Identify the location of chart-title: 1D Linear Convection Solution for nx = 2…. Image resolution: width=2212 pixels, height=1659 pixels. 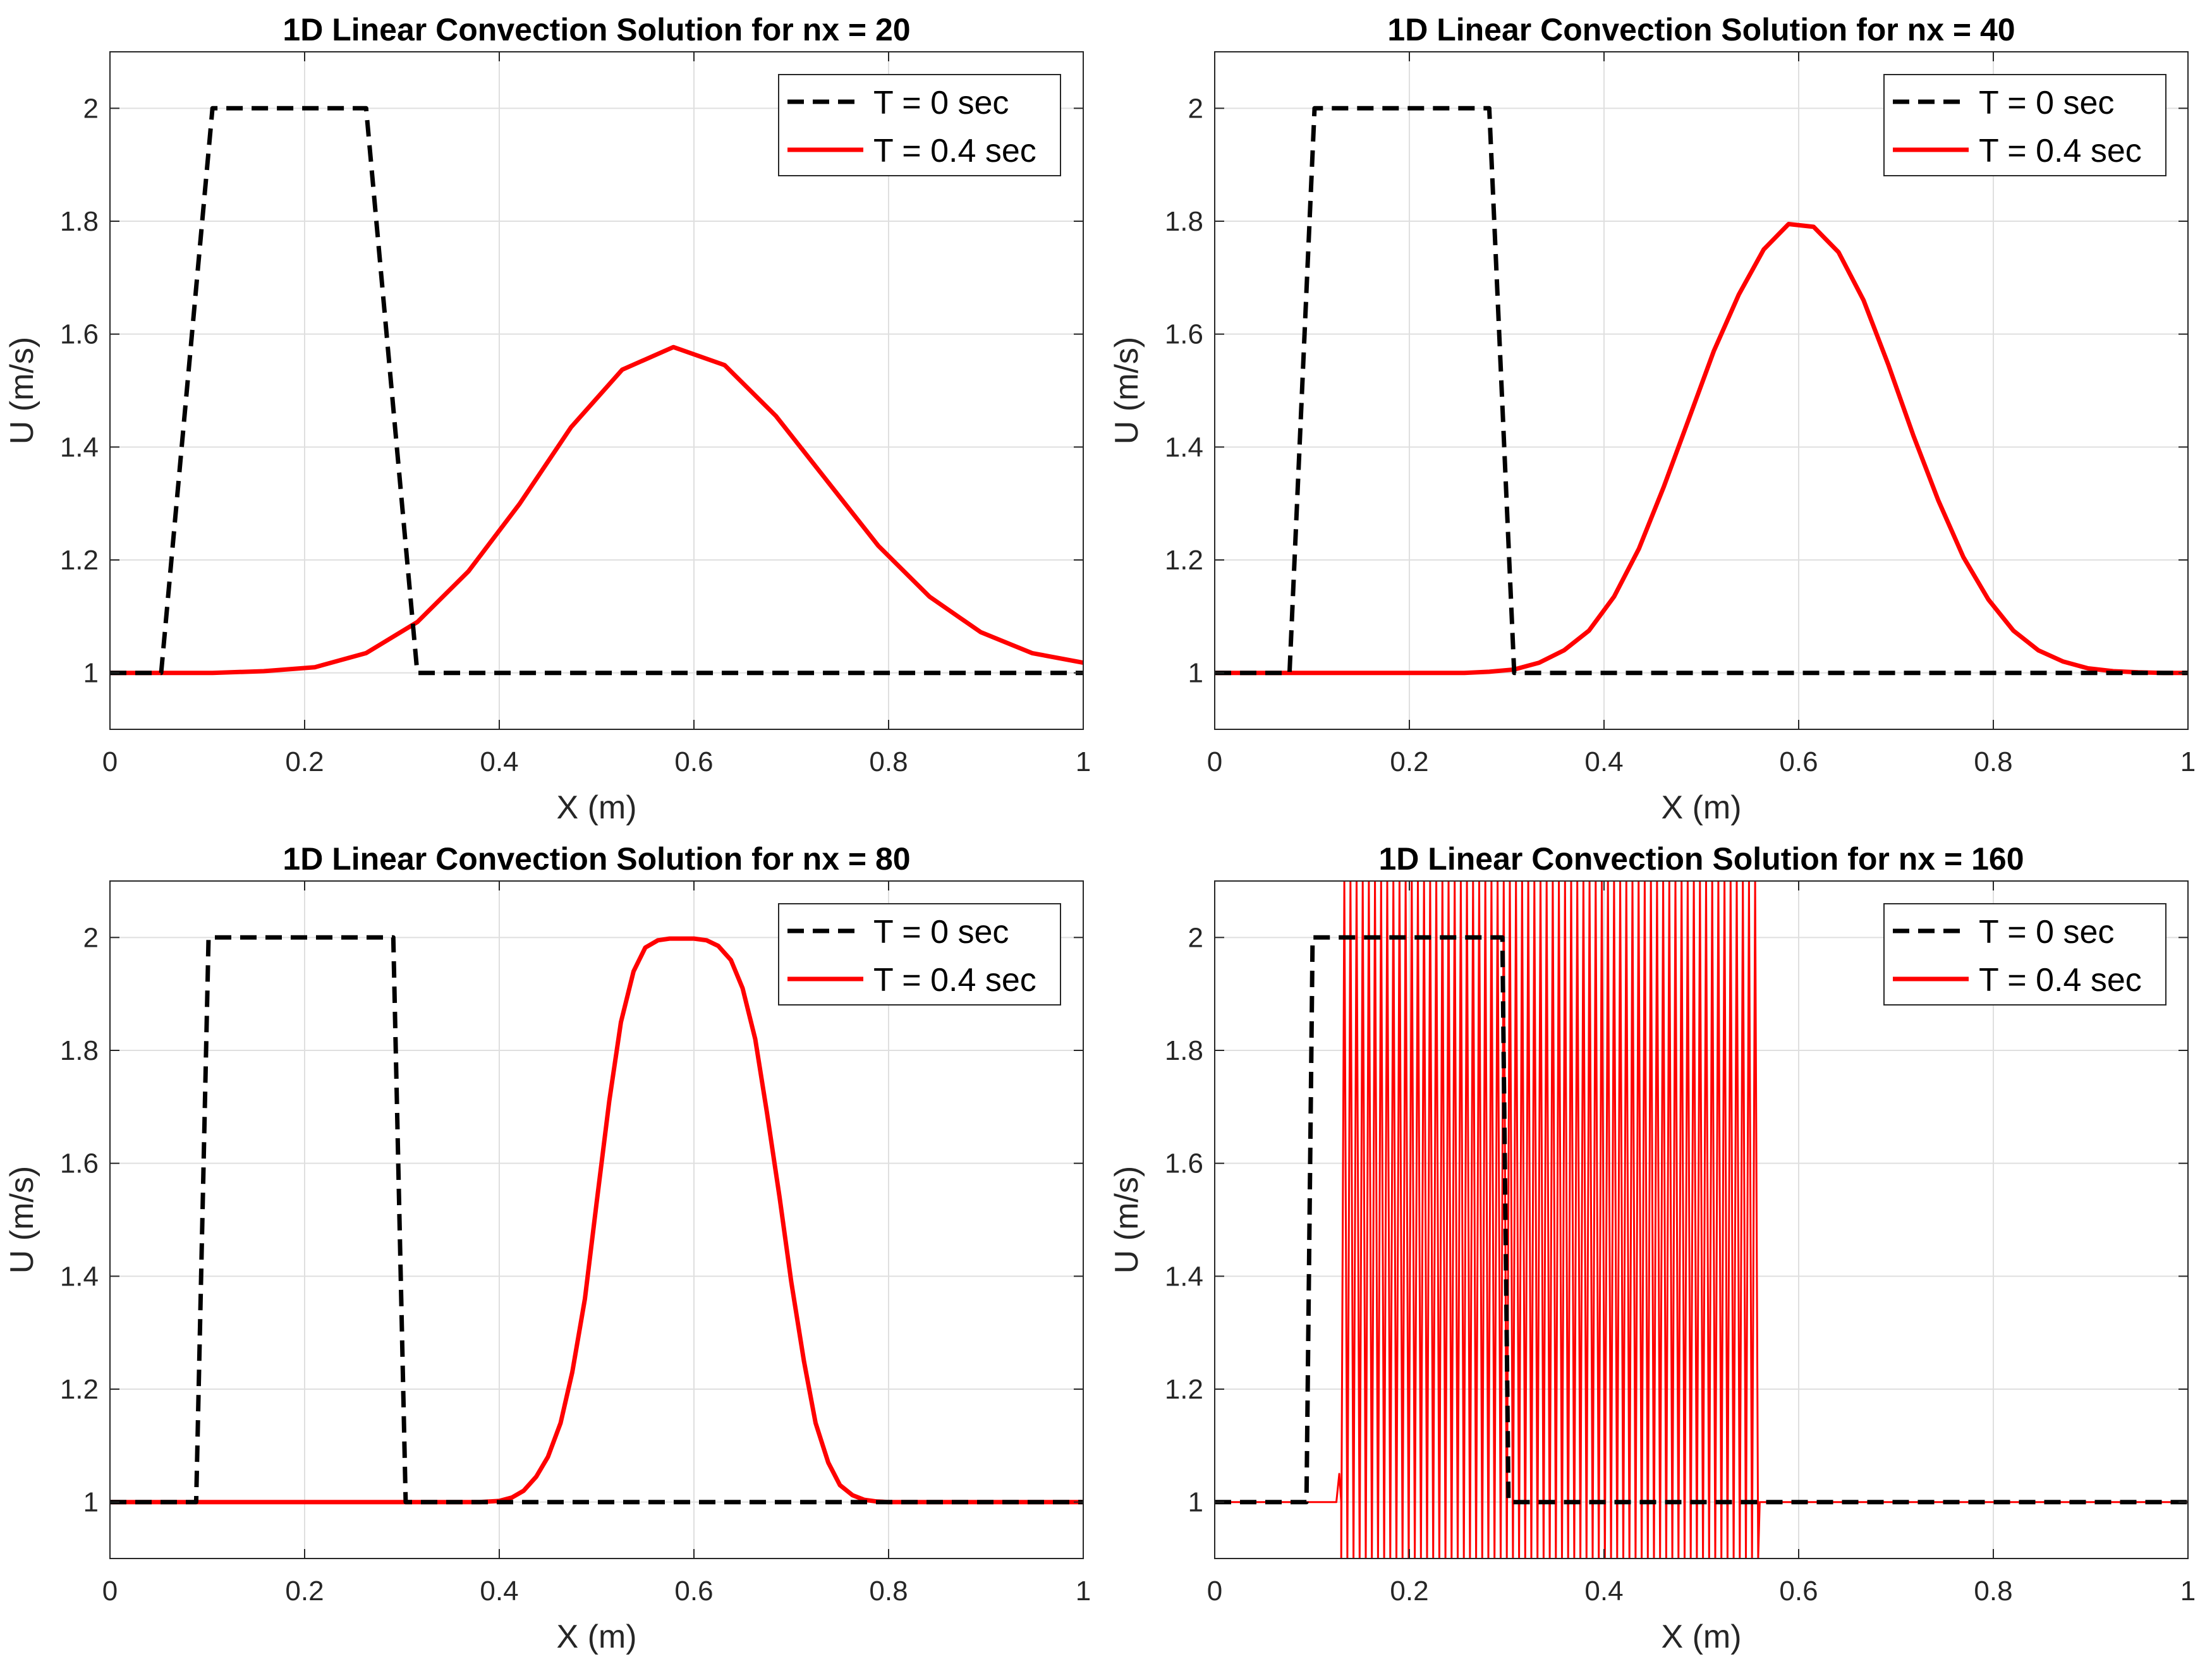
(596, 29).